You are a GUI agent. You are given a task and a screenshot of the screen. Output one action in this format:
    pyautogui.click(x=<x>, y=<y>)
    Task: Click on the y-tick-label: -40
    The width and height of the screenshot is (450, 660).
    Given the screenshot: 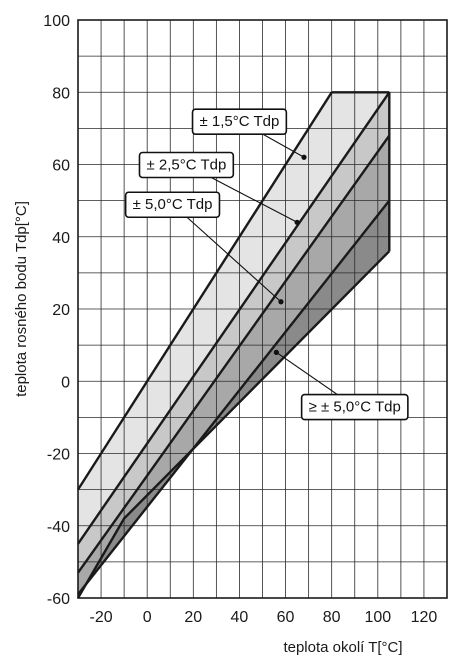 What is the action you would take?
    pyautogui.click(x=58, y=527)
    